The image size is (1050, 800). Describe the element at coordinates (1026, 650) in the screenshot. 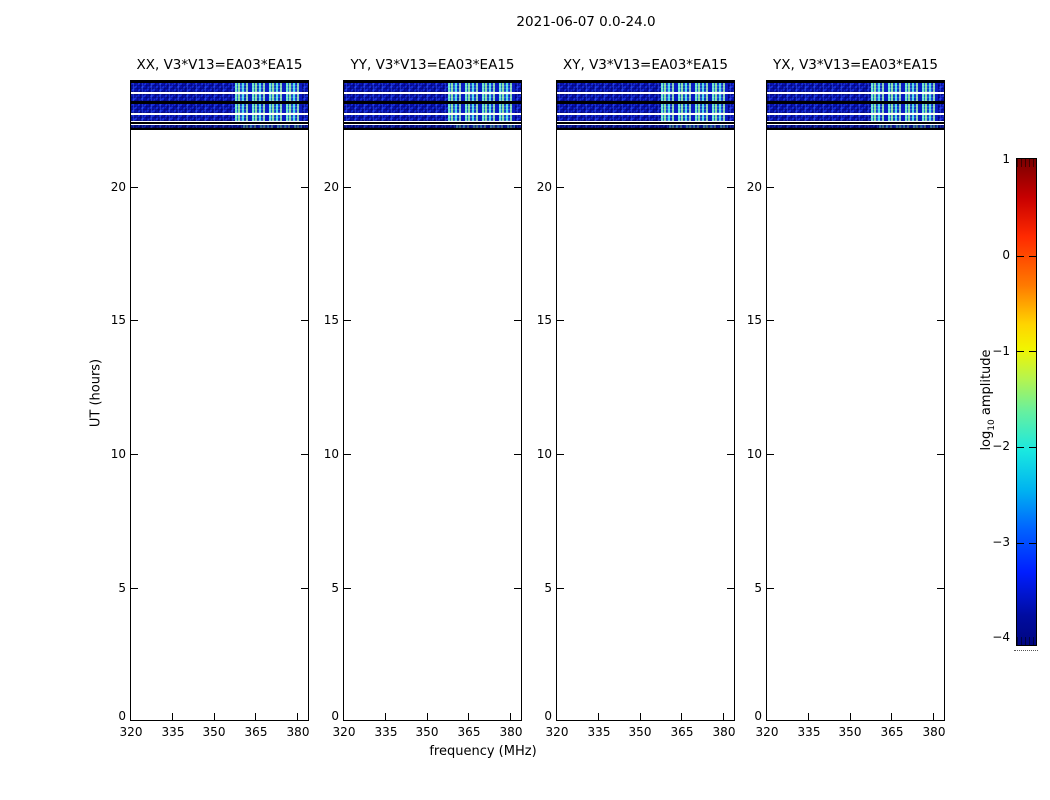

I see `colorbar-extend-dots` at that location.